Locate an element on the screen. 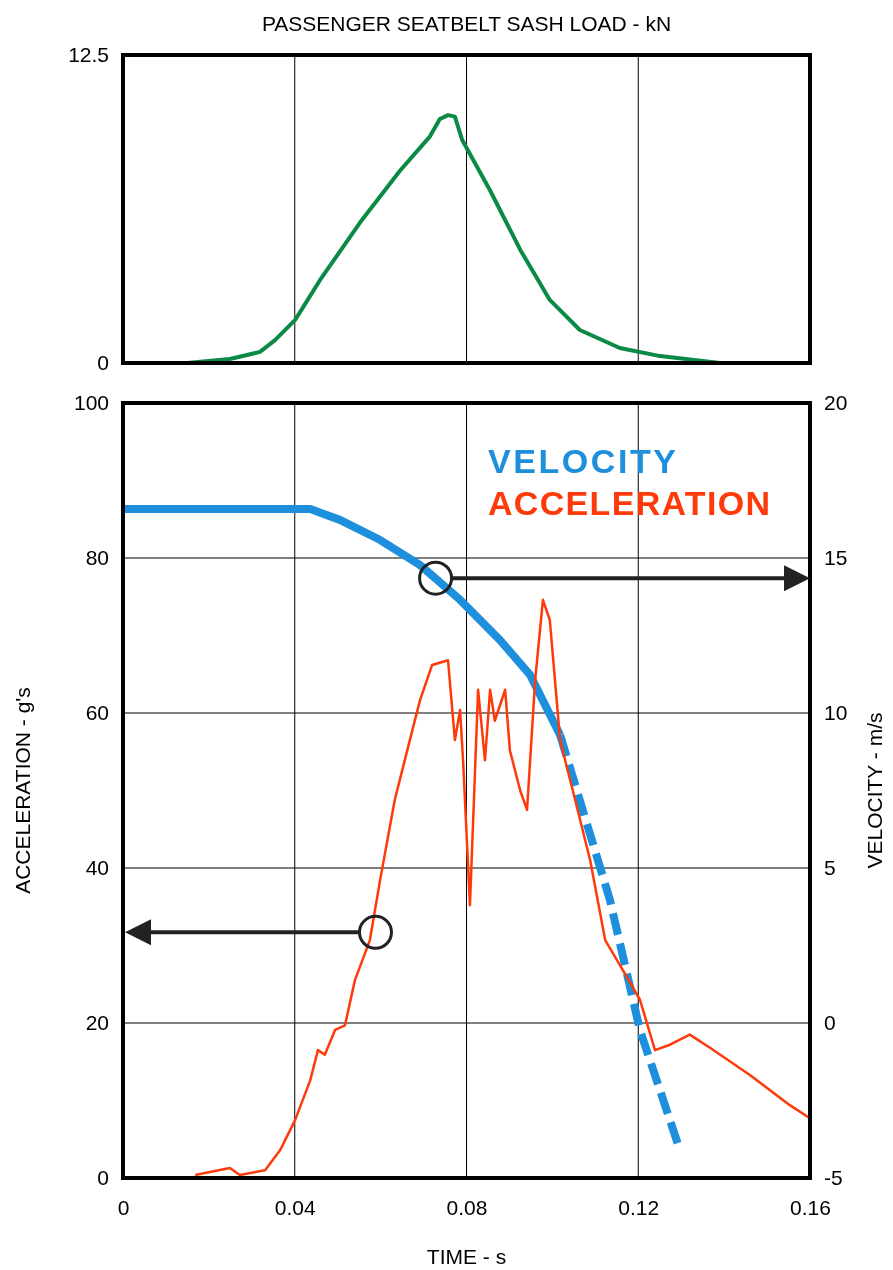  y-tick-label: 60 is located at coordinates (97, 713).